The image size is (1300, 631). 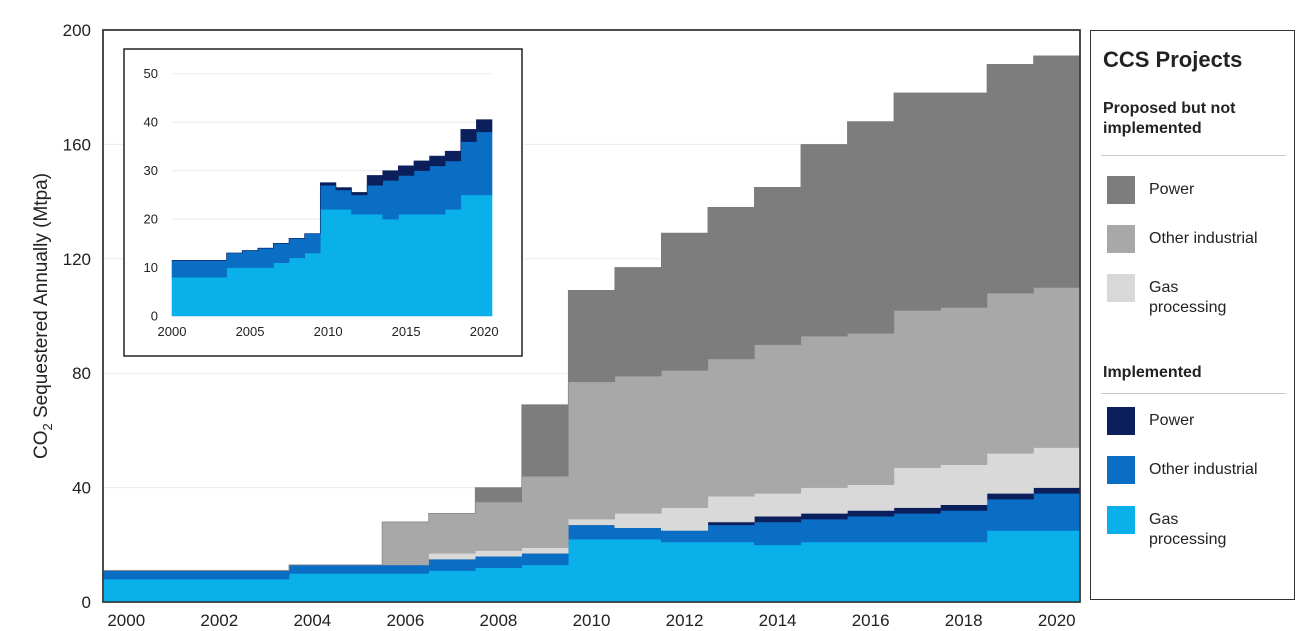 What do you see at coordinates (77, 144) in the screenshot?
I see `y-tick-label: 160` at bounding box center [77, 144].